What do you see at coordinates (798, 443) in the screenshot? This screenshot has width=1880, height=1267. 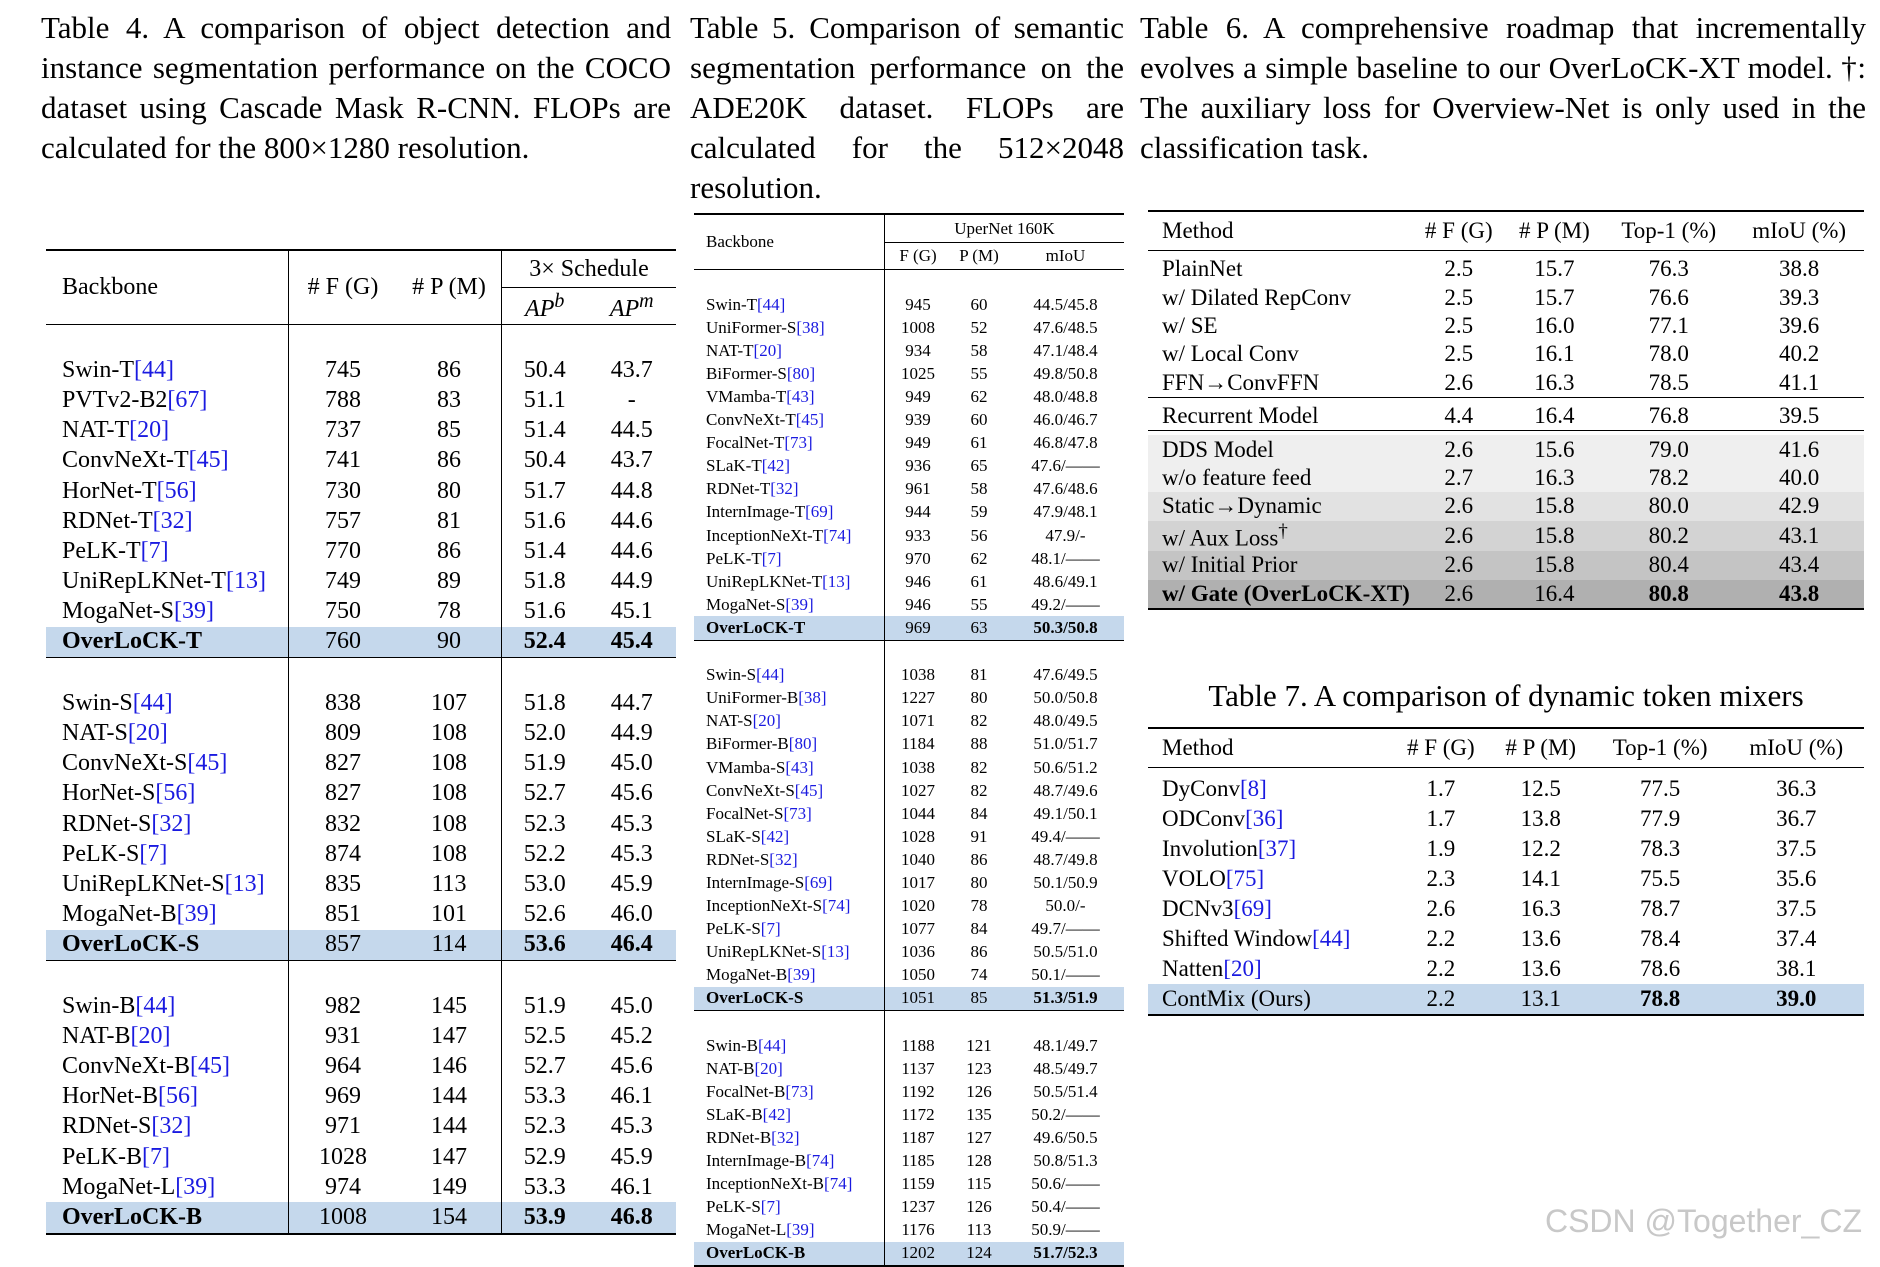 I see `citation-link: [73]` at bounding box center [798, 443].